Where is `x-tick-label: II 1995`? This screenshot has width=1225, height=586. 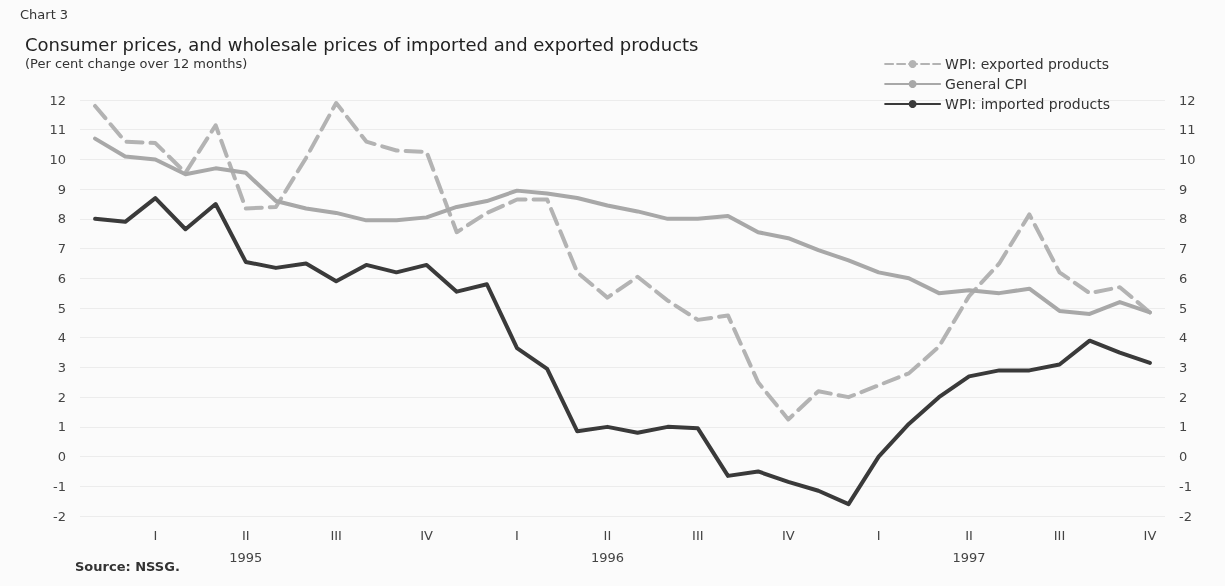
x-tick-label: II 1995 is located at coordinates (246, 546).